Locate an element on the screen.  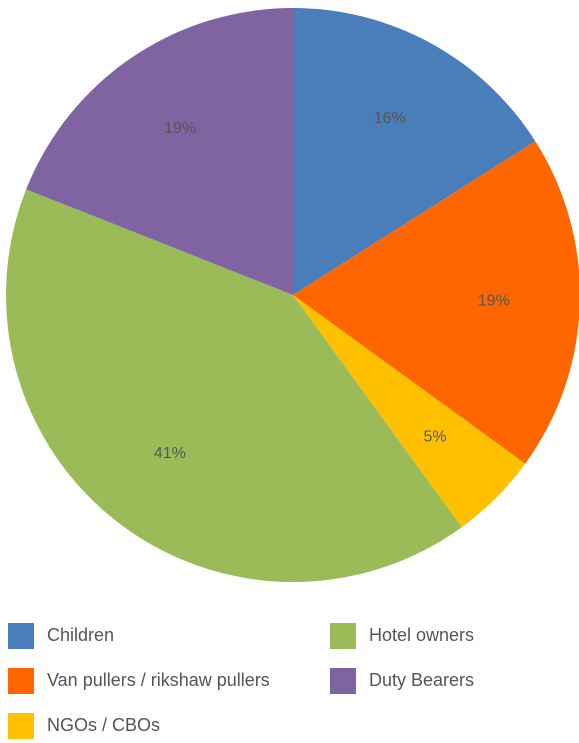
slice-label: 16% is located at coordinates (390, 118).